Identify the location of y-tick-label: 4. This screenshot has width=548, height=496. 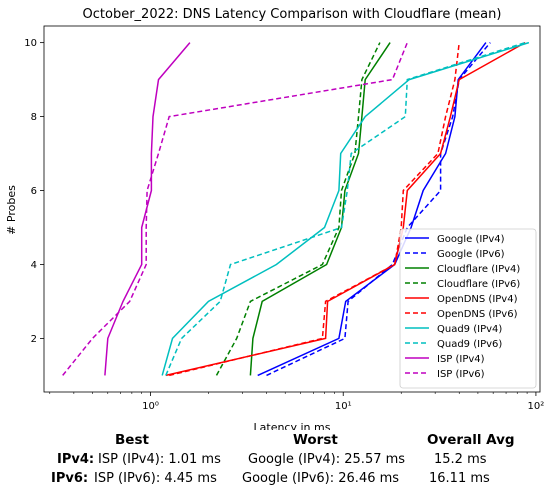
(34, 265).